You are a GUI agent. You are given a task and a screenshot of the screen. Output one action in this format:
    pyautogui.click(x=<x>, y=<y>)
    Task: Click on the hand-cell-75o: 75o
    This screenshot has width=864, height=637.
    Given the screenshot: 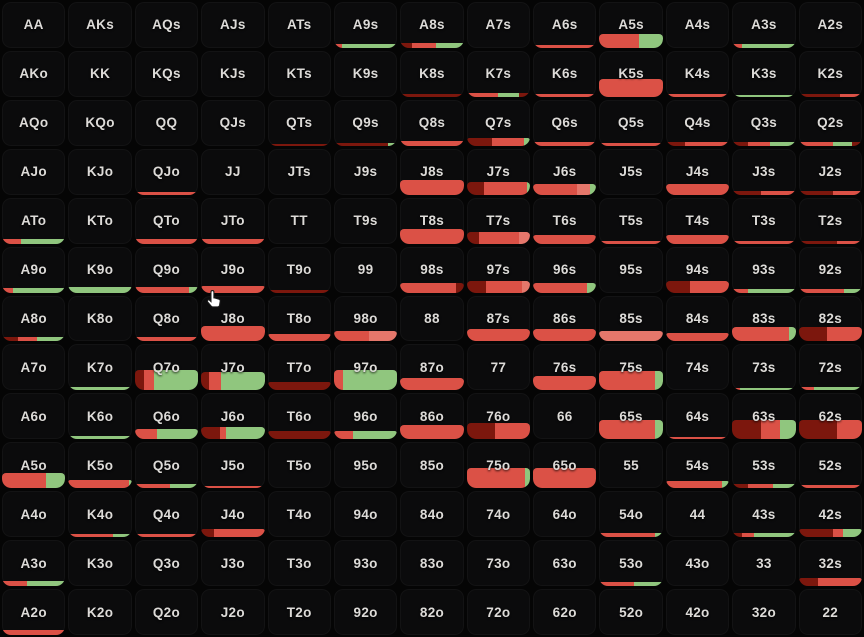 What is the action you would take?
    pyautogui.click(x=498, y=465)
    